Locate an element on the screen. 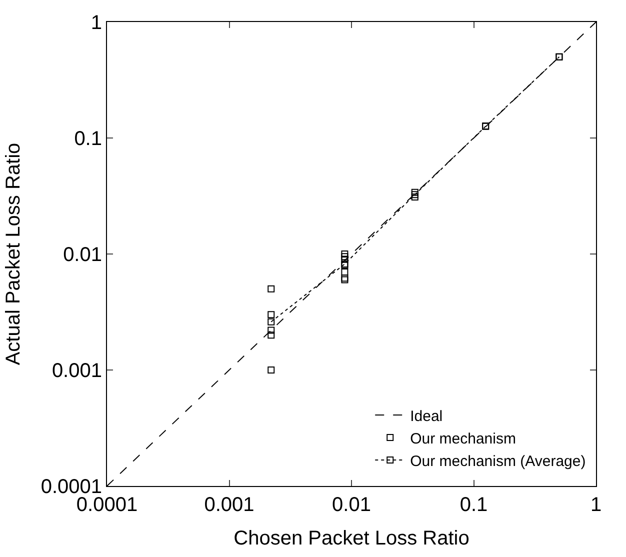 The width and height of the screenshot is (626, 557). legend-label: Ideal is located at coordinates (426, 416).